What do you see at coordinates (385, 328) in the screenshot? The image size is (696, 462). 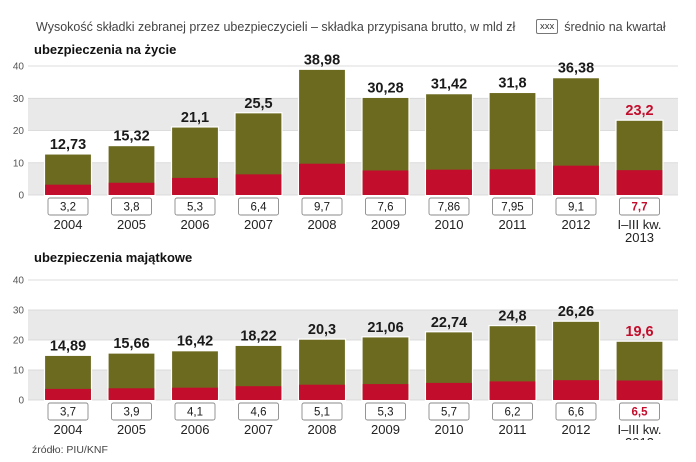 I see `total-value-label: 21,06` at bounding box center [385, 328].